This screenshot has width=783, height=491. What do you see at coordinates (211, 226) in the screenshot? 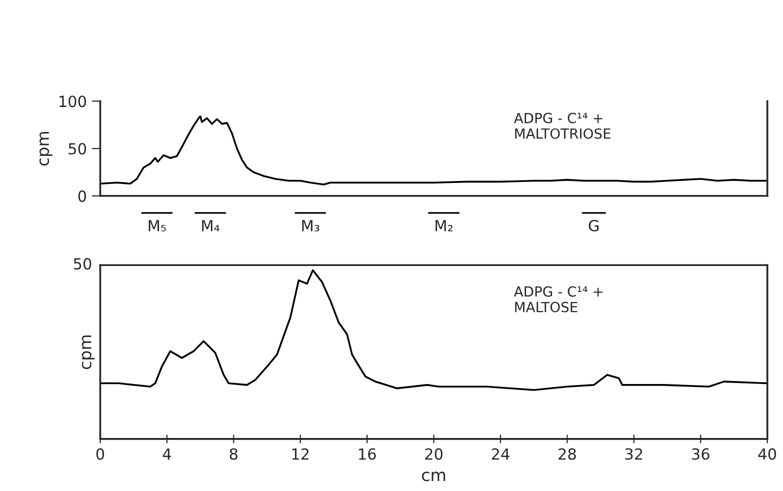
I see `text: M₄` at bounding box center [211, 226].